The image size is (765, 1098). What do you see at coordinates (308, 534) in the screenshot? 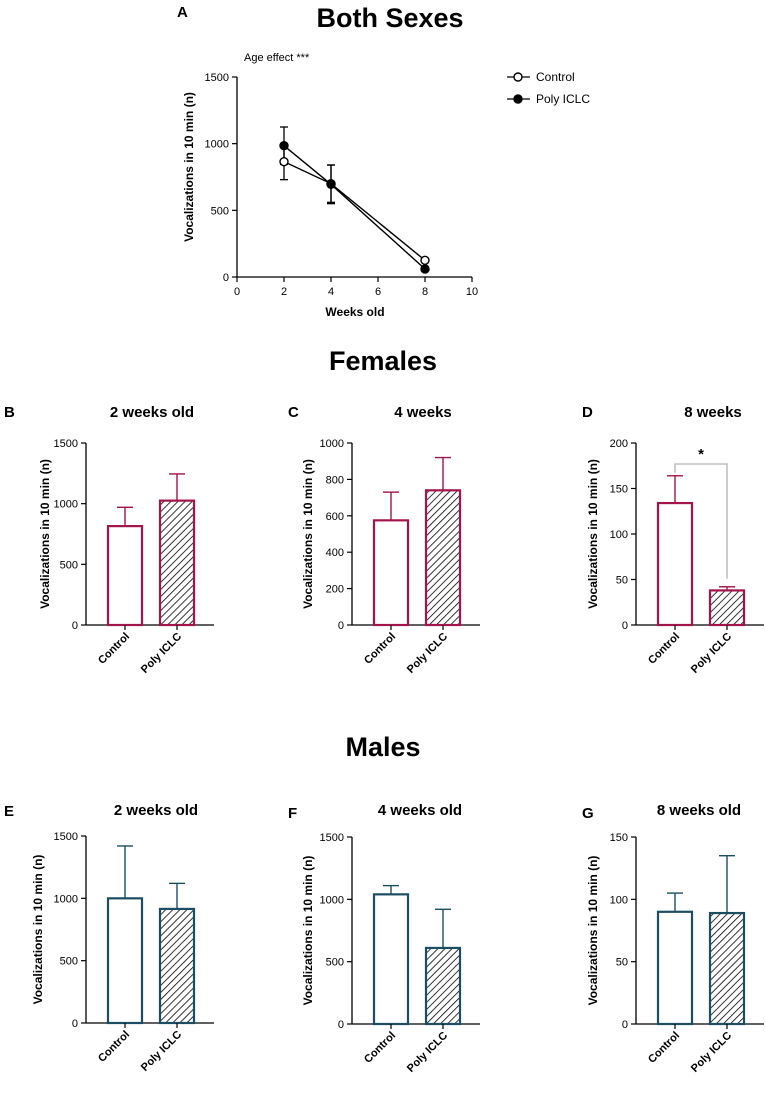
I see `panel-c-y-axis-label: Vocalizations in 10 min (n)` at bounding box center [308, 534].